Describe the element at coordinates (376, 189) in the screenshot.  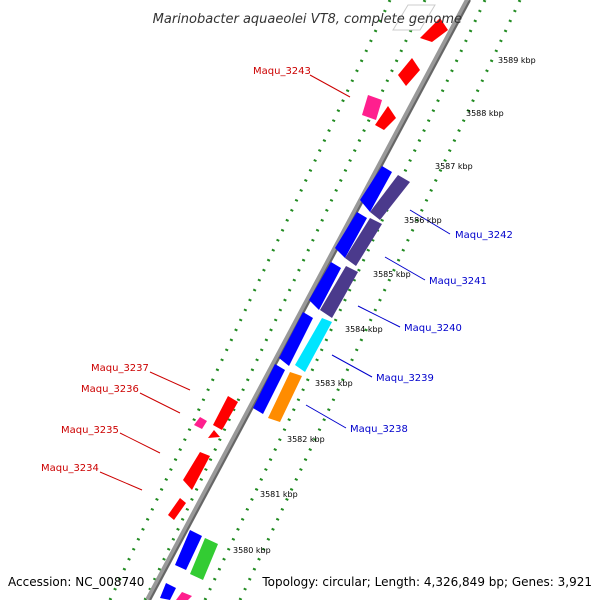
I see `gene-maqu-3242-fwd` at that location.